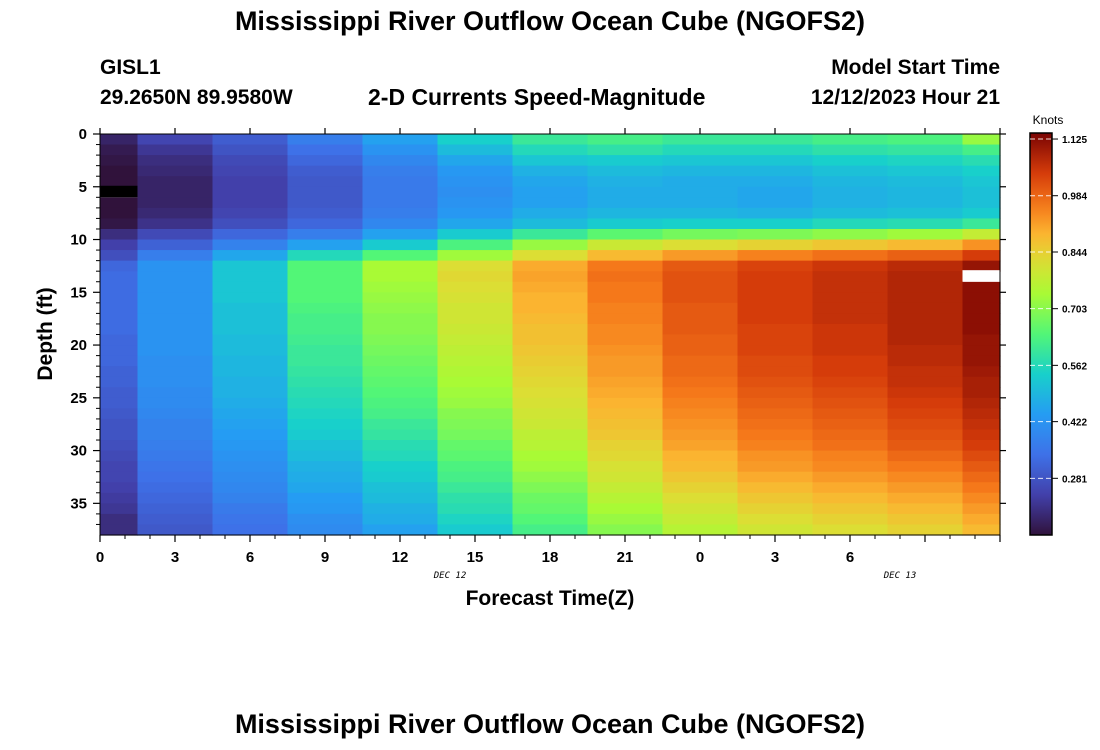 Image resolution: width=1100 pixels, height=750 pixels. Describe the element at coordinates (78, 503) in the screenshot. I see `y-tick-label: 35` at that location.